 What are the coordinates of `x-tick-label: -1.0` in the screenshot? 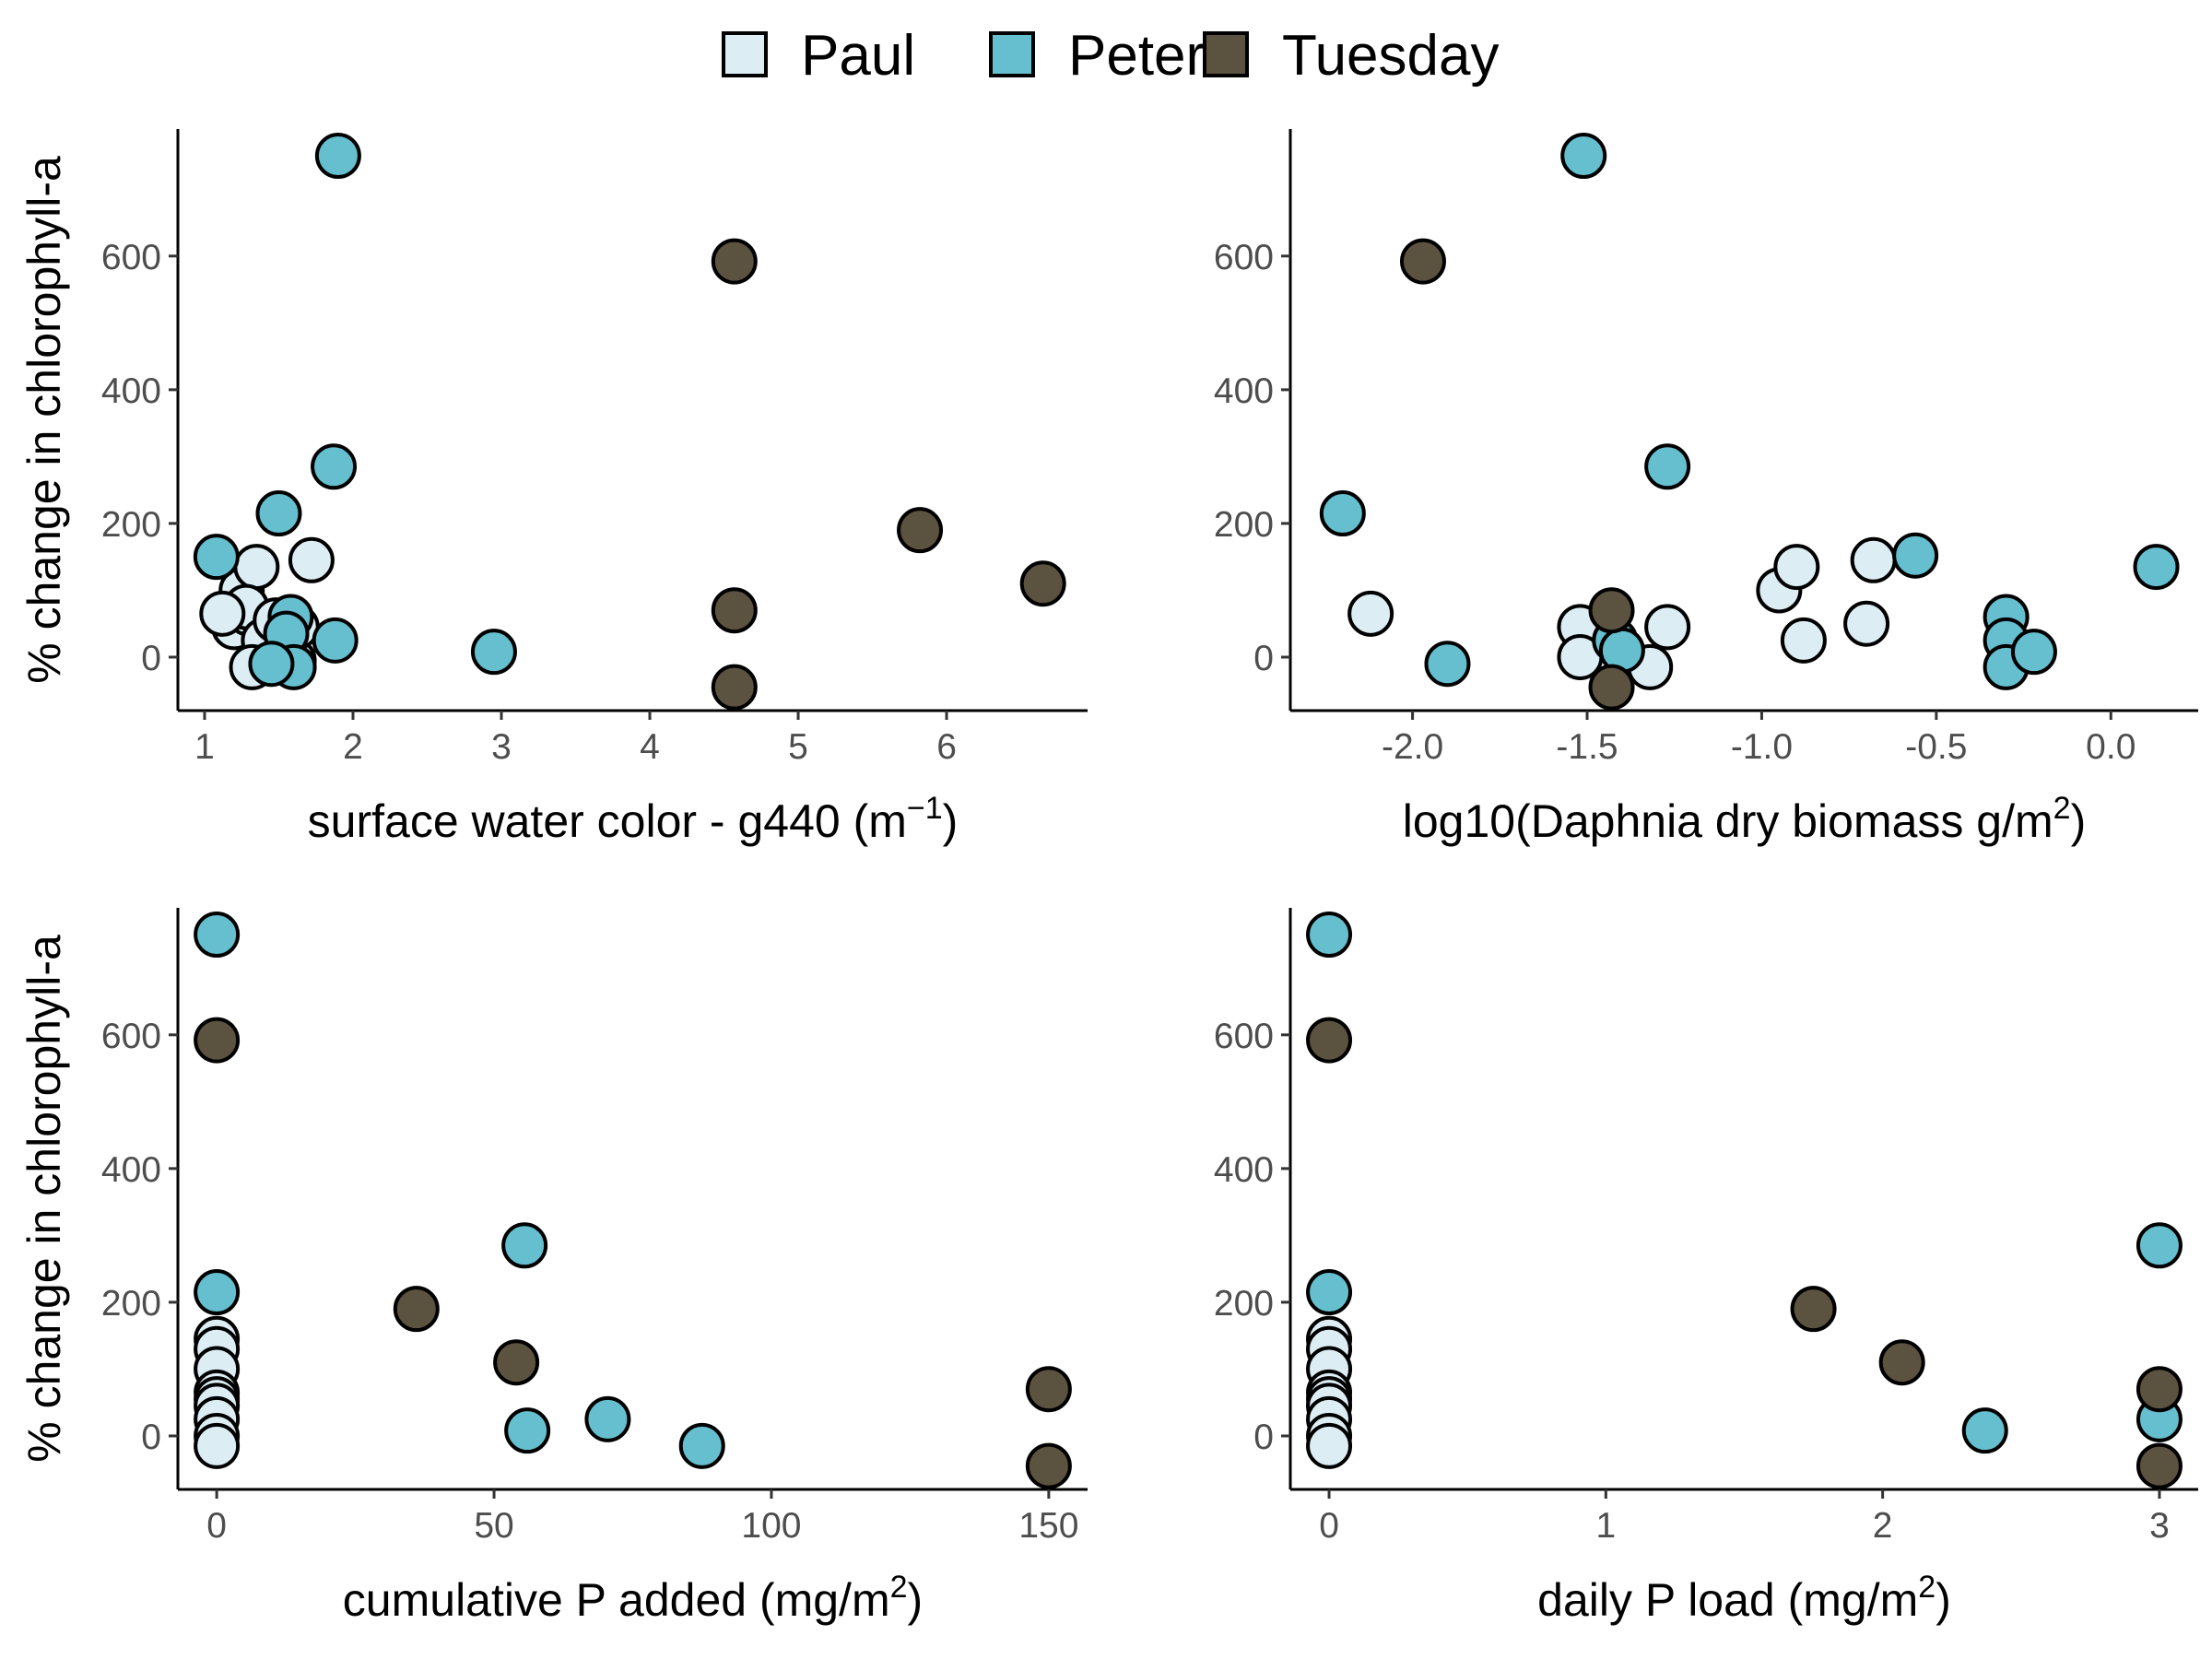 It's located at (1762, 747).